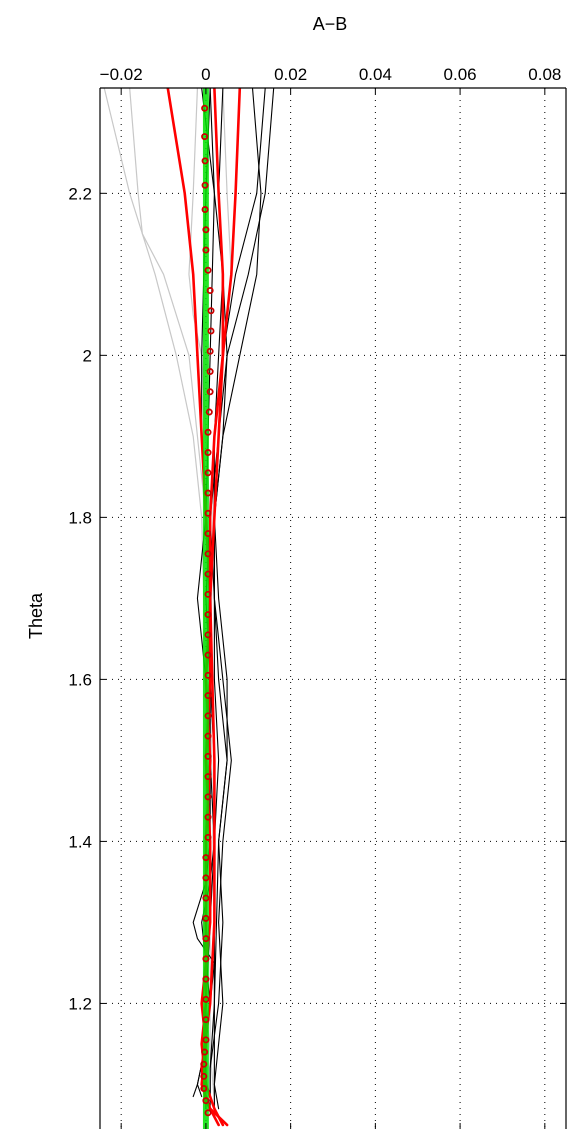 The width and height of the screenshot is (576, 1129). Describe the element at coordinates (375, 74) in the screenshot. I see `x-tick-label: 0.04` at that location.